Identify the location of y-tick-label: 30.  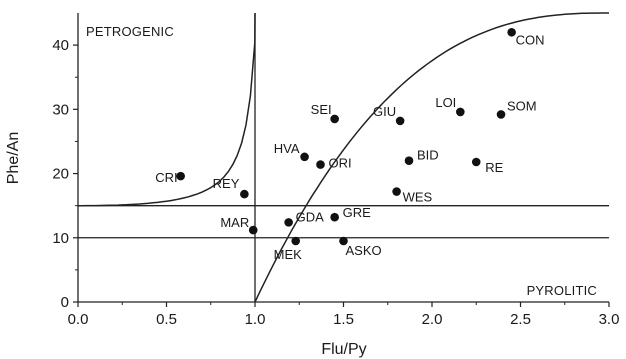
(60, 109).